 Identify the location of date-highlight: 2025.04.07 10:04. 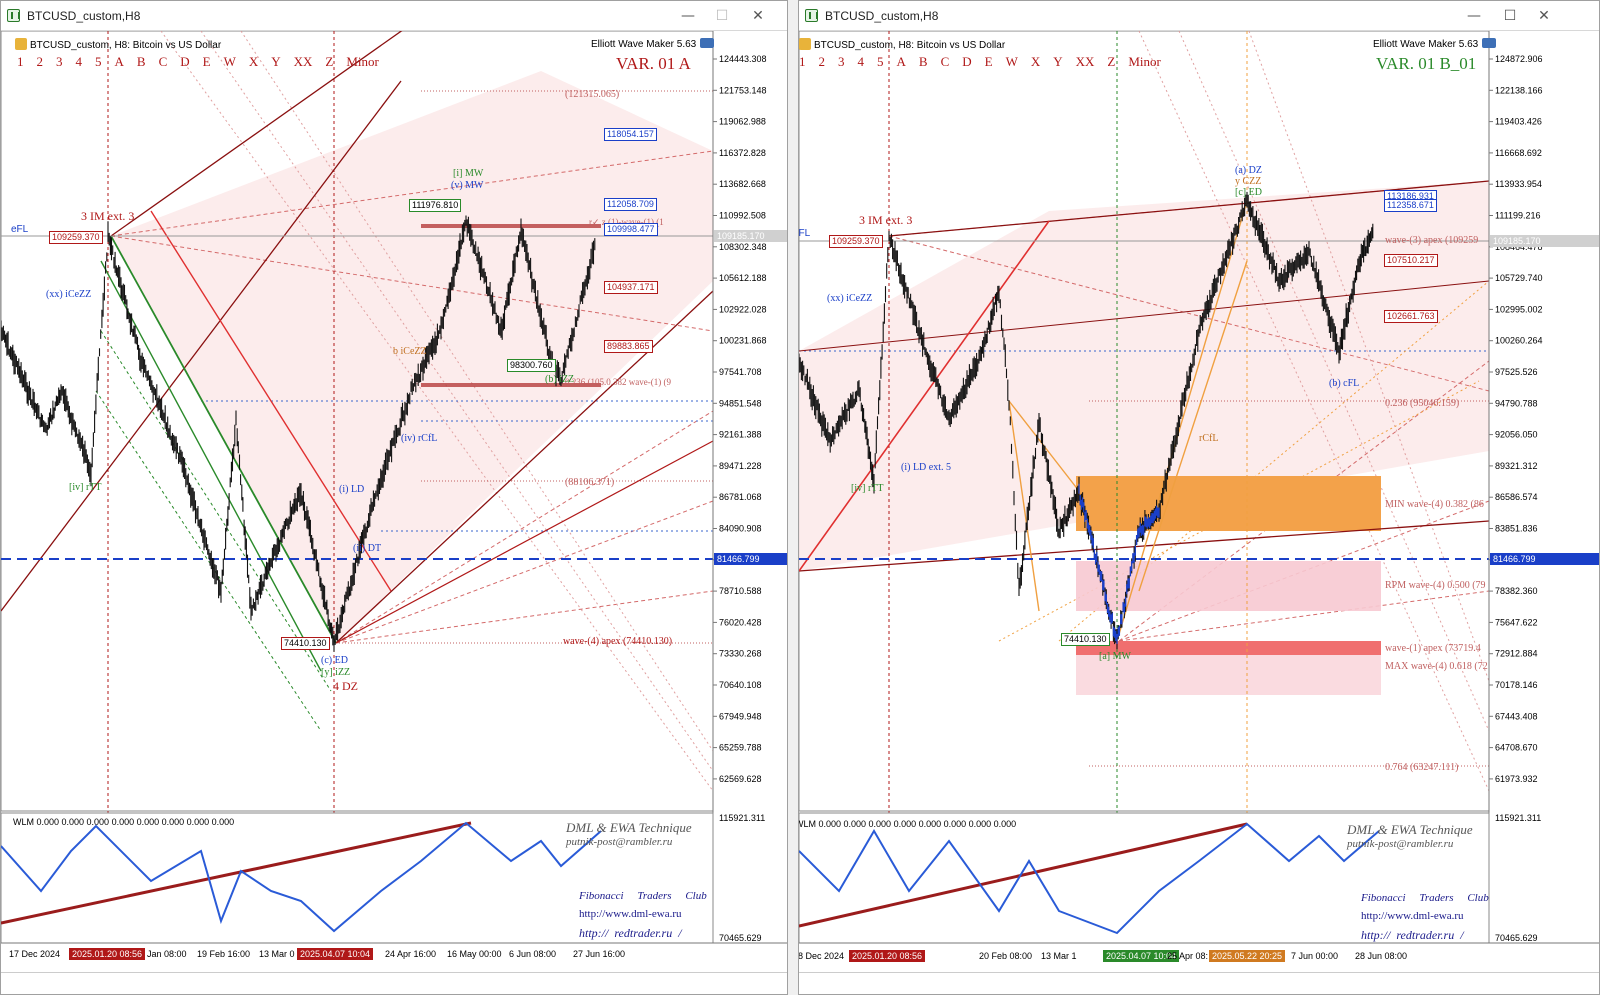
(1141, 956).